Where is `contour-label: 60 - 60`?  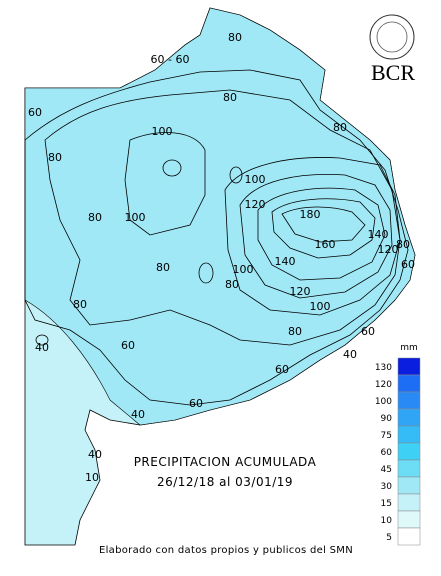
contour-label: 60 - 60 is located at coordinates (170, 59).